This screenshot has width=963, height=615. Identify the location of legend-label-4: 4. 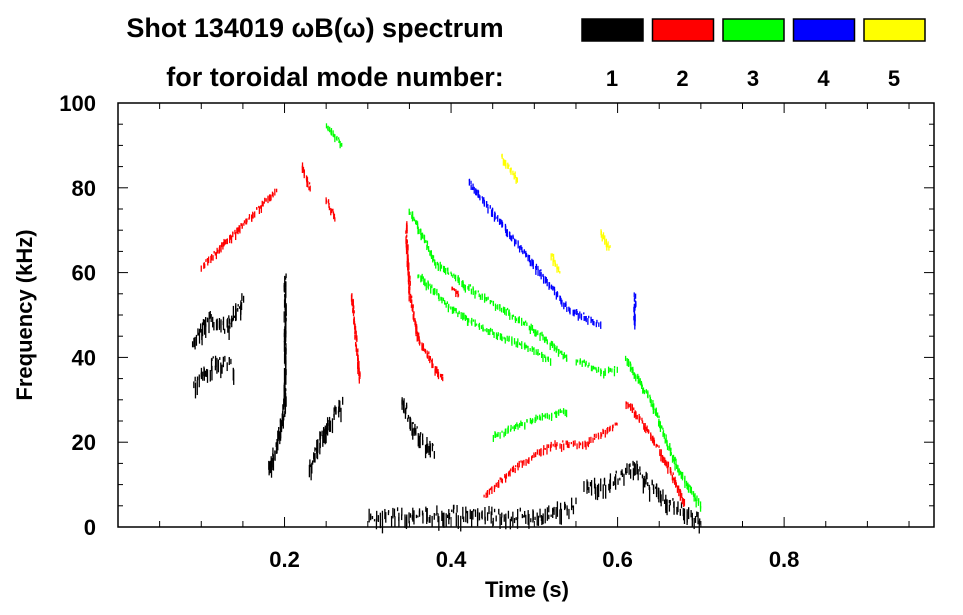
(823, 78).